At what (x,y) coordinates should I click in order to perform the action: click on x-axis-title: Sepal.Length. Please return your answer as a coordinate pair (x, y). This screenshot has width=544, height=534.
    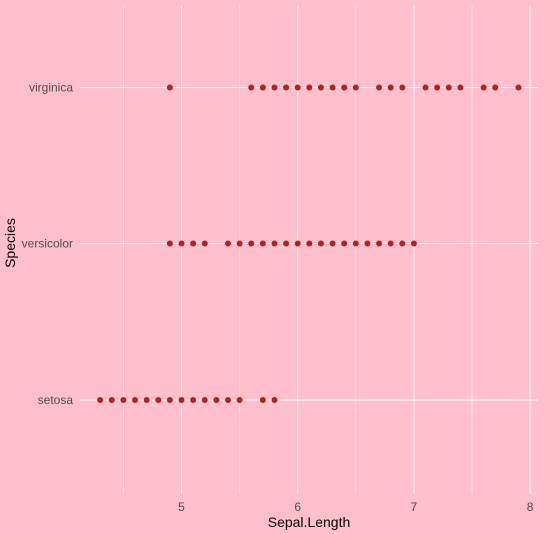
    Looking at the image, I should click on (309, 522).